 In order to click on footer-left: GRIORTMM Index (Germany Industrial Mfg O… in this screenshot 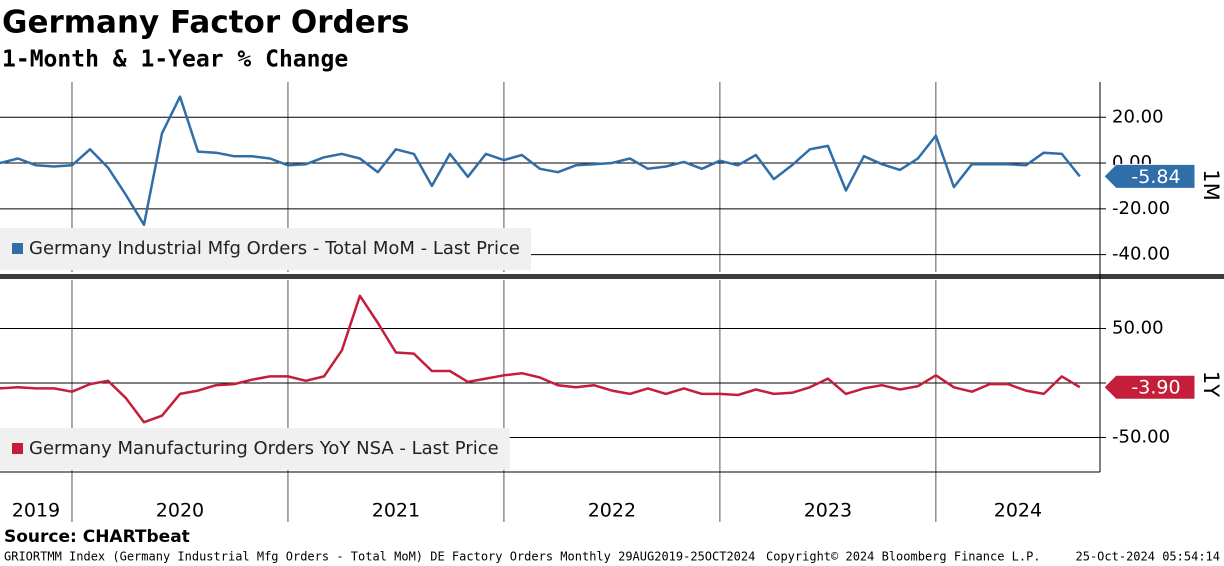, I will do `click(379, 557)`.